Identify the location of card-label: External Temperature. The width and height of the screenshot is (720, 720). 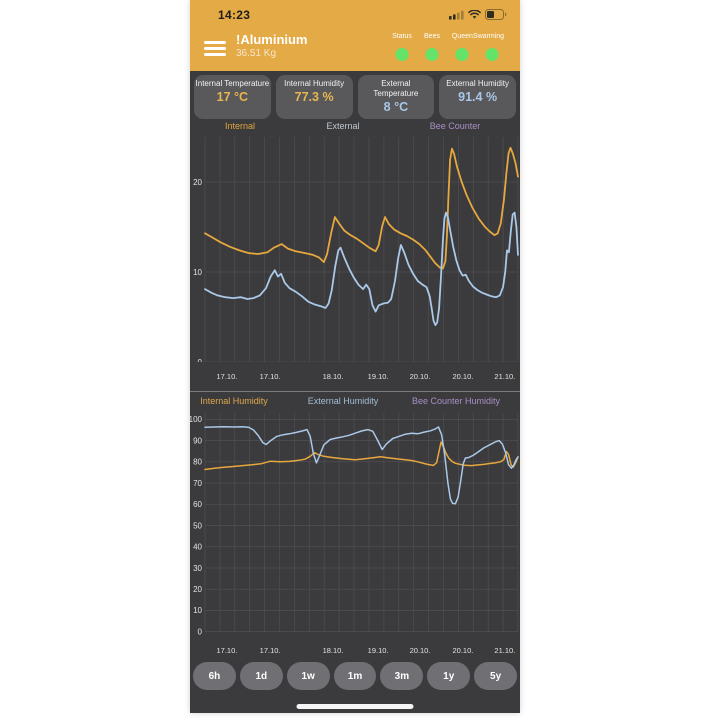
(396, 88).